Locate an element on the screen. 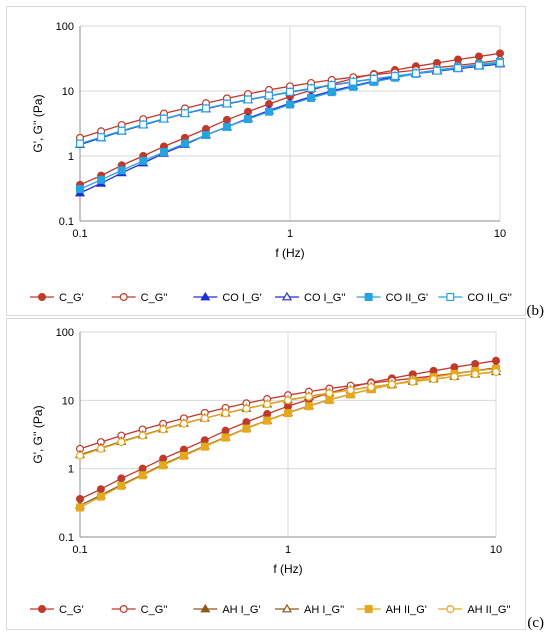  chart-c-y-axis-label: G', G'' (Pa) is located at coordinates (38, 434).